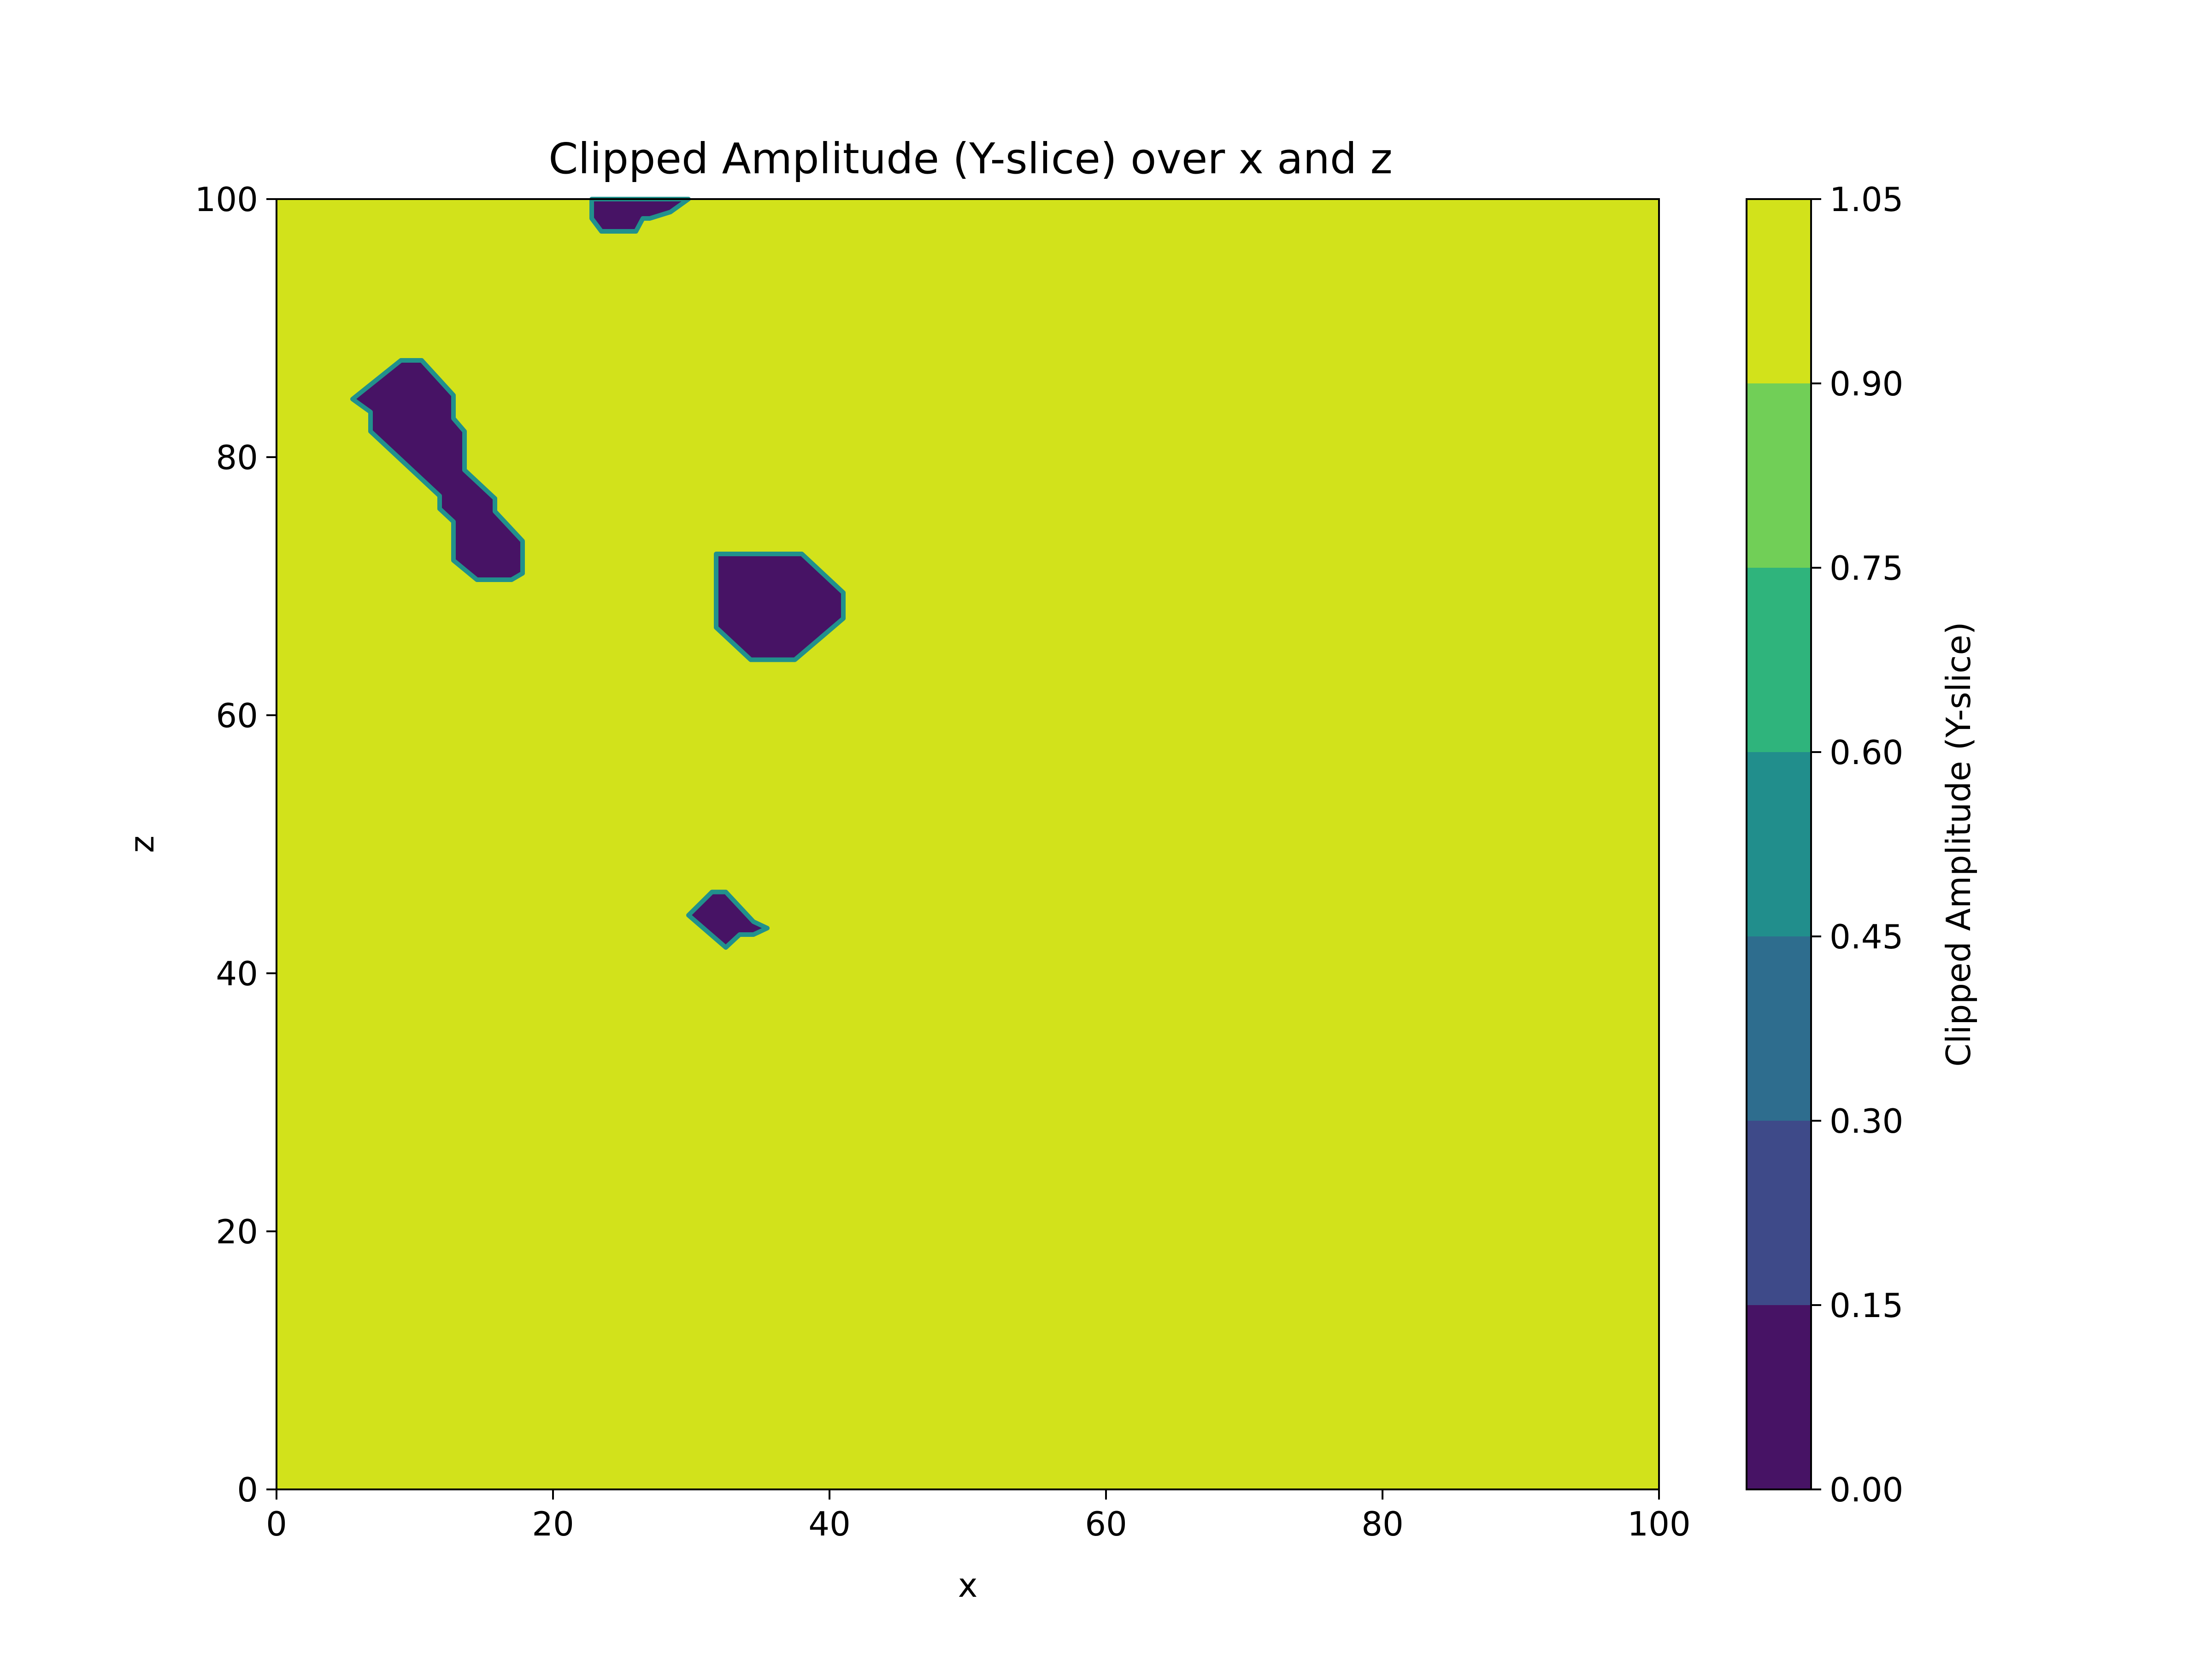 The height and width of the screenshot is (1659, 2212). What do you see at coordinates (1857, 844) in the screenshot?
I see `colorbar-ticks: 0.00 0.15 0.30 0.45 0.60 0.75 0.90 1.05` at bounding box center [1857, 844].